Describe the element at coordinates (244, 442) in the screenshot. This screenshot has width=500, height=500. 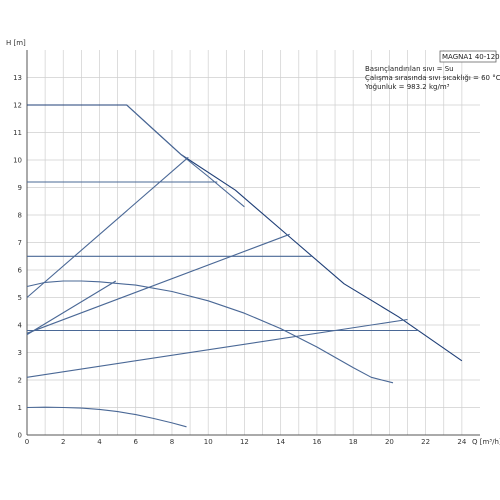
I see `x-tick-label: 12` at that location.